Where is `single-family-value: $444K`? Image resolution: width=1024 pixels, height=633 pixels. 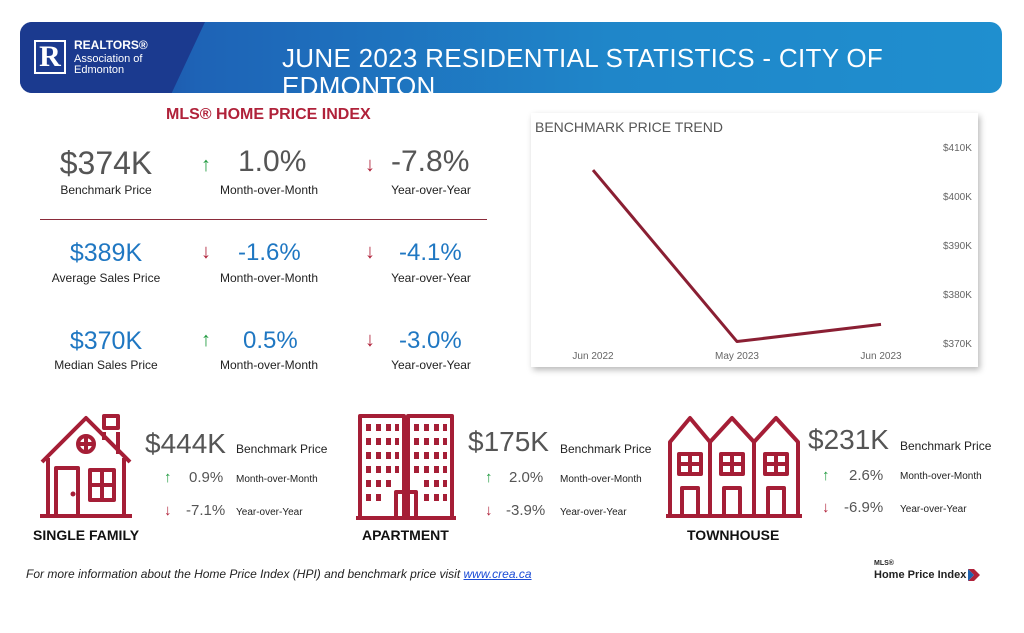
single-family-value: $444K is located at coordinates (185, 443).